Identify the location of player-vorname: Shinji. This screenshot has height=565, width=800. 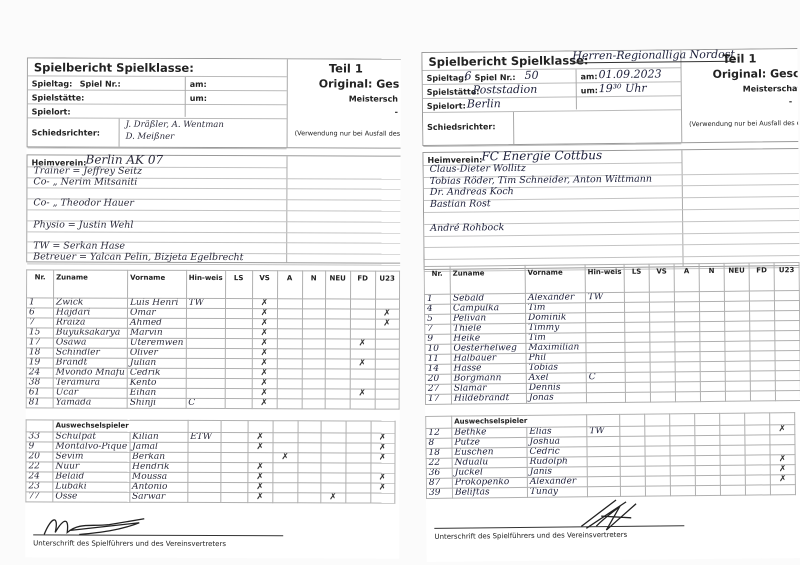
(156, 403).